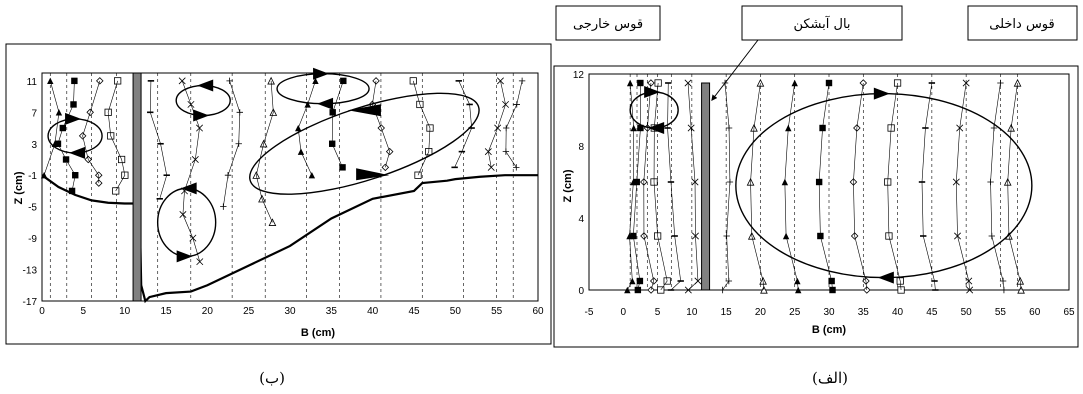  What do you see at coordinates (829, 312) in the screenshot?
I see `chart-alef-xtick: 30` at bounding box center [829, 312].